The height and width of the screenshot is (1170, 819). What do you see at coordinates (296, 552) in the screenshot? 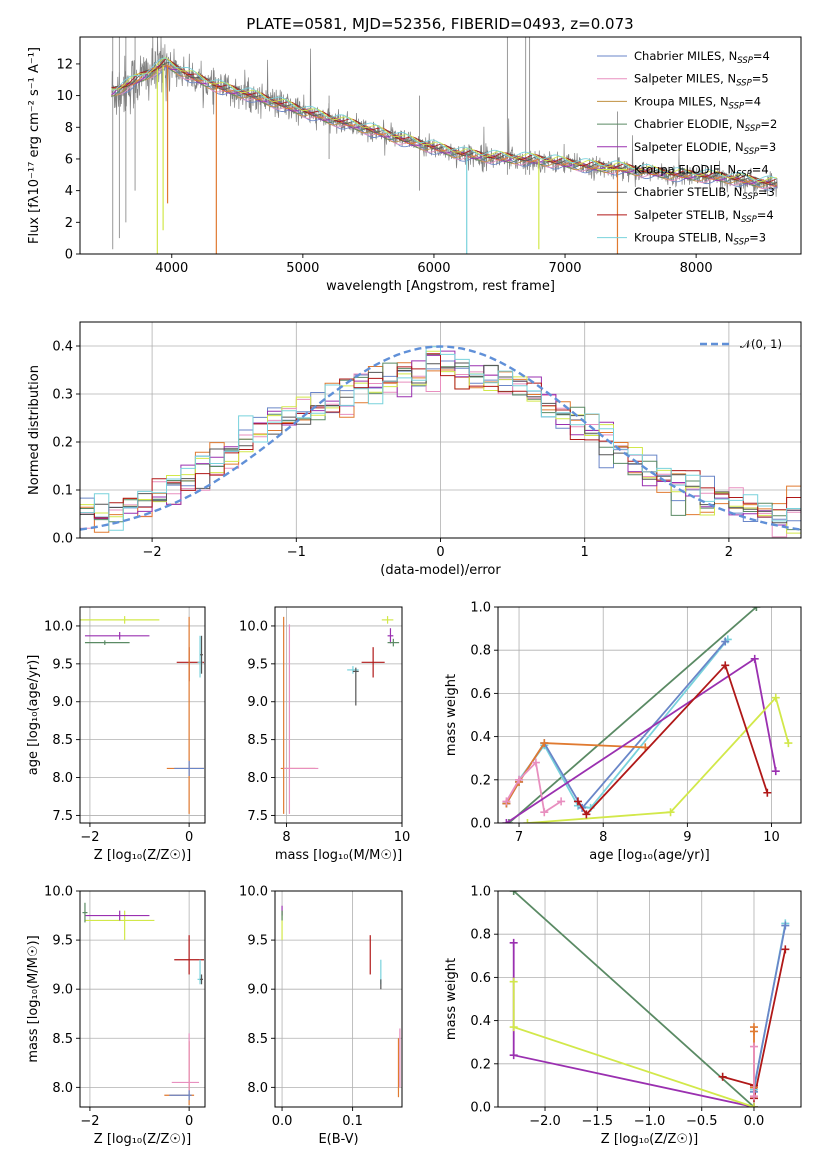
I see `x-tick-label: −1` at bounding box center [296, 552].